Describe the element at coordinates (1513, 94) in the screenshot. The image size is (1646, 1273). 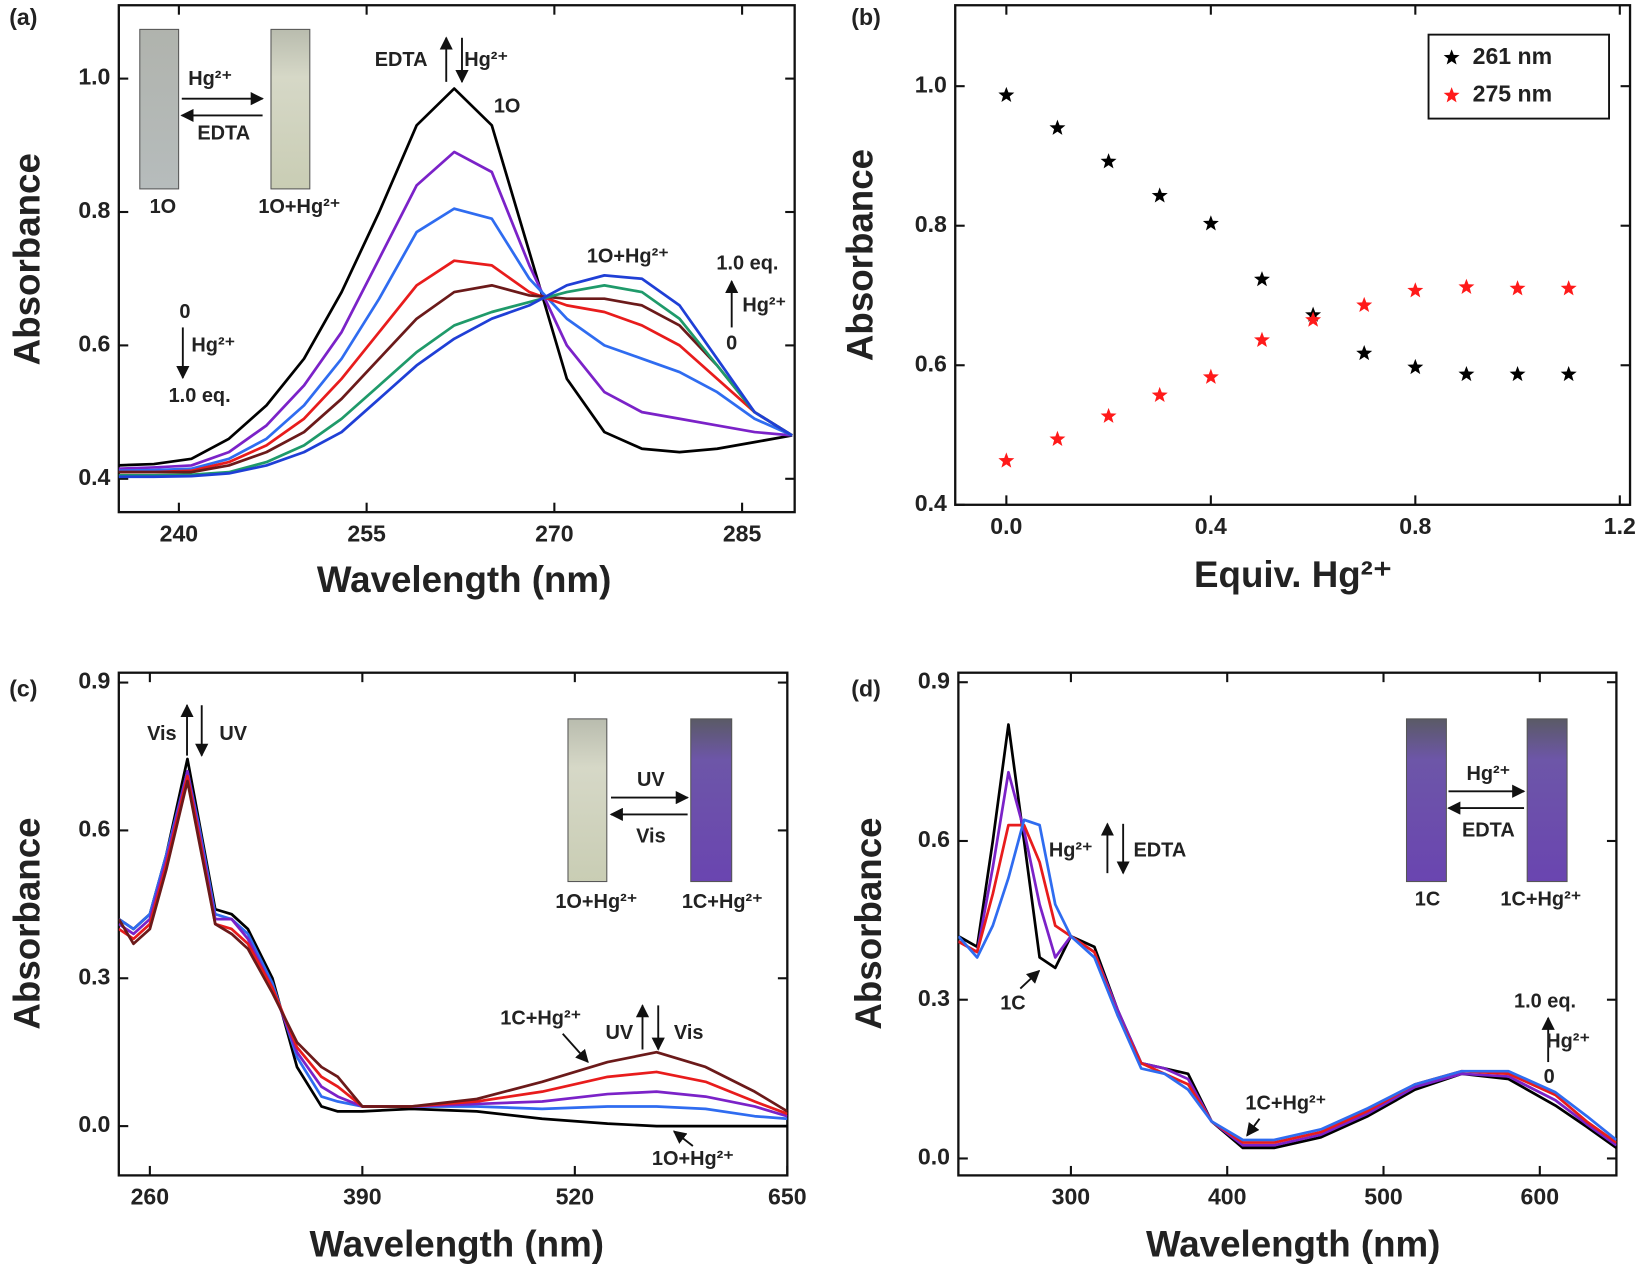
I see `legend-label: 275 nm` at that location.